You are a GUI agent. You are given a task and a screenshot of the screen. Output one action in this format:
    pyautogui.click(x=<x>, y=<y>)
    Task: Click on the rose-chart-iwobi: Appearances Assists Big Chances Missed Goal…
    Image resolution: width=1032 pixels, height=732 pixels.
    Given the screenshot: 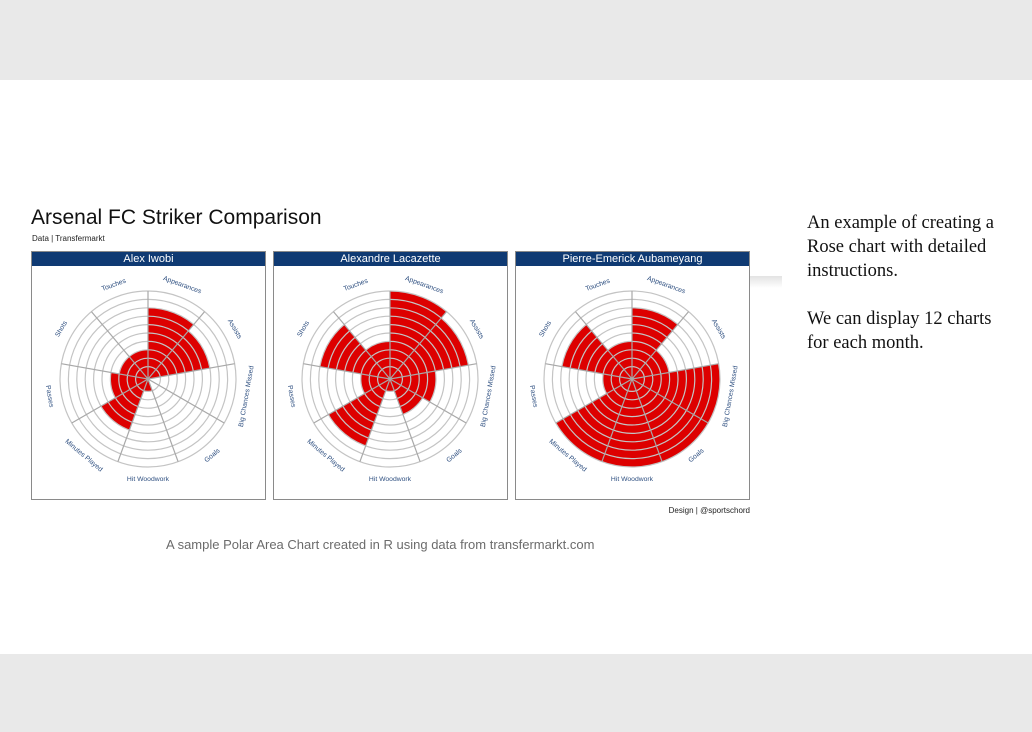 What is the action you would take?
    pyautogui.click(x=150, y=379)
    